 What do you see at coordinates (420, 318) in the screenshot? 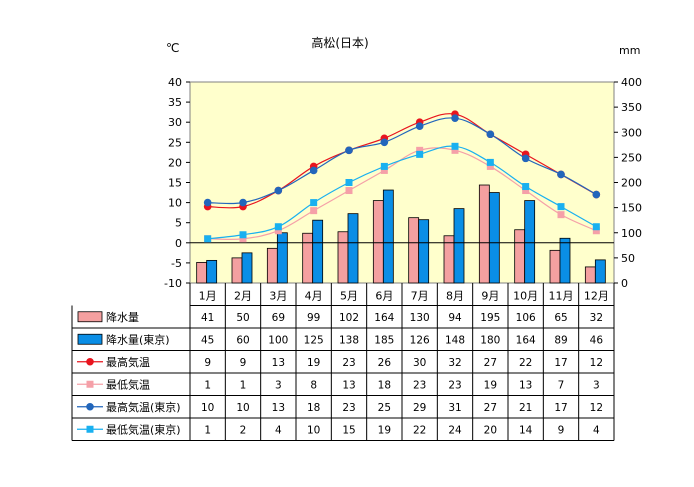
I see `data-label: 130` at bounding box center [420, 318].